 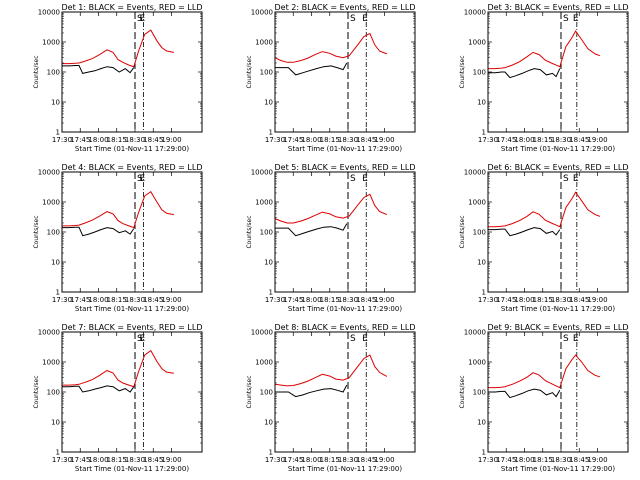 I want to click on panel-title: Det 8: BLACK = Events, RED = LLD, so click(x=345, y=327).